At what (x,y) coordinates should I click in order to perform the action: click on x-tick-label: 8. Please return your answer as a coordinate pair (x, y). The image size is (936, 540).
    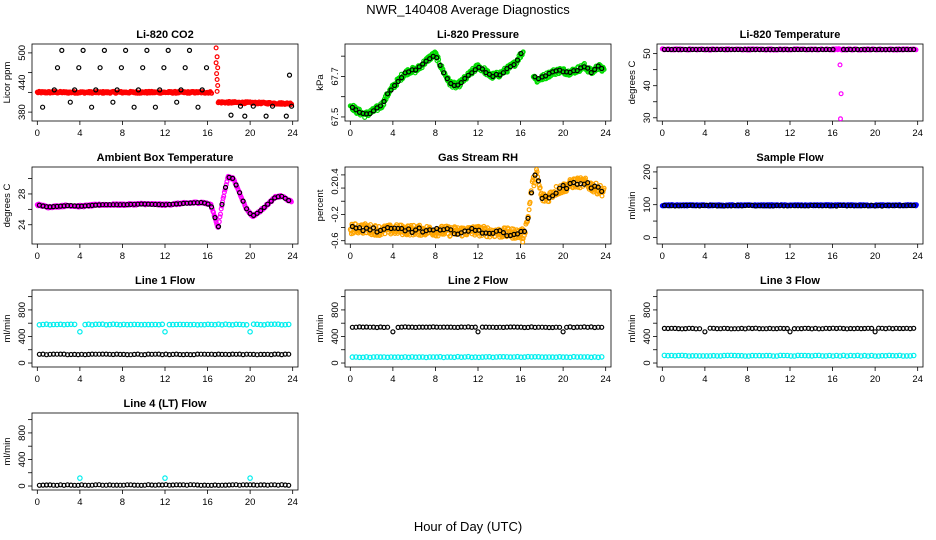
    Looking at the image, I should click on (122, 502).